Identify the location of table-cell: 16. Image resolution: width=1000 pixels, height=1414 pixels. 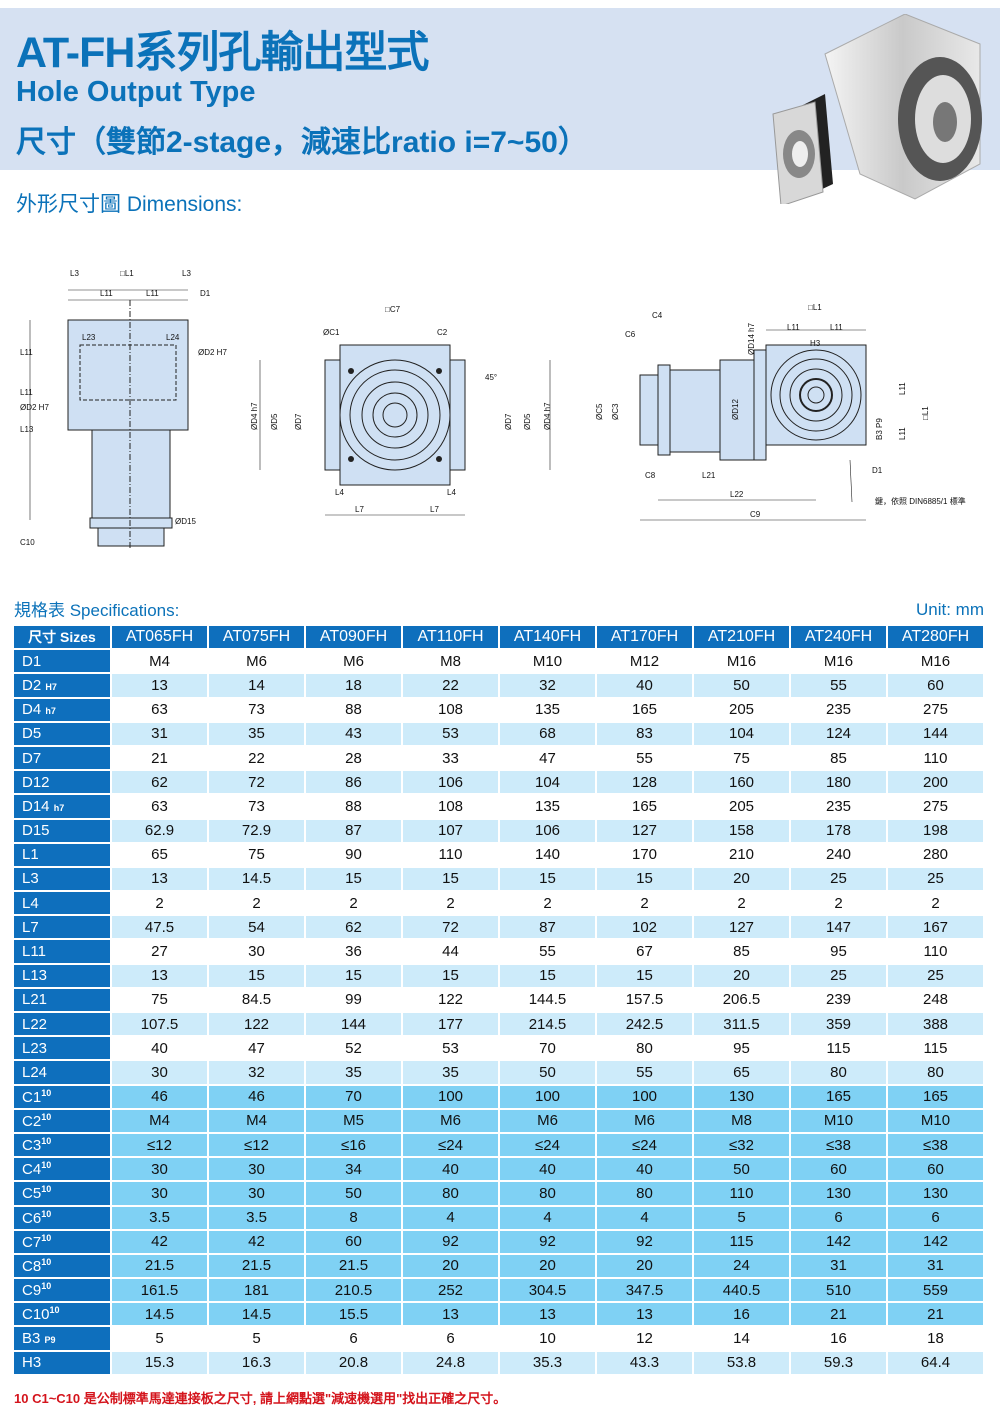
(838, 1338).